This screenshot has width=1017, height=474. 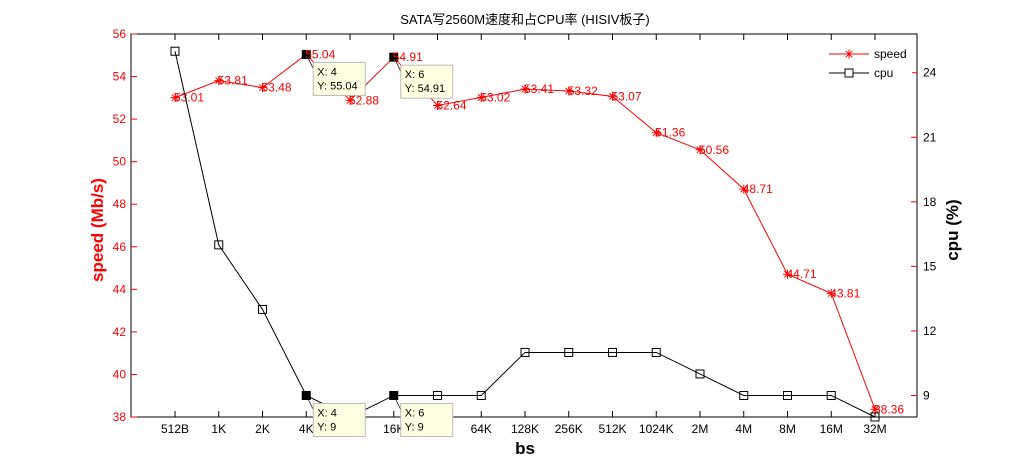 I want to click on y-left-axis-title: speed (Mb/s), so click(x=97, y=230).